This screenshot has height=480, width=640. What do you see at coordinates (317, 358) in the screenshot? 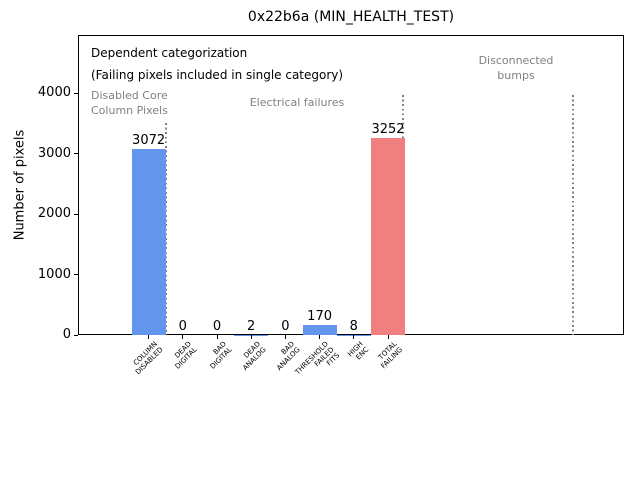
I see `x-tick-label: THRESHOLD FAILED FITS` at bounding box center [317, 358].